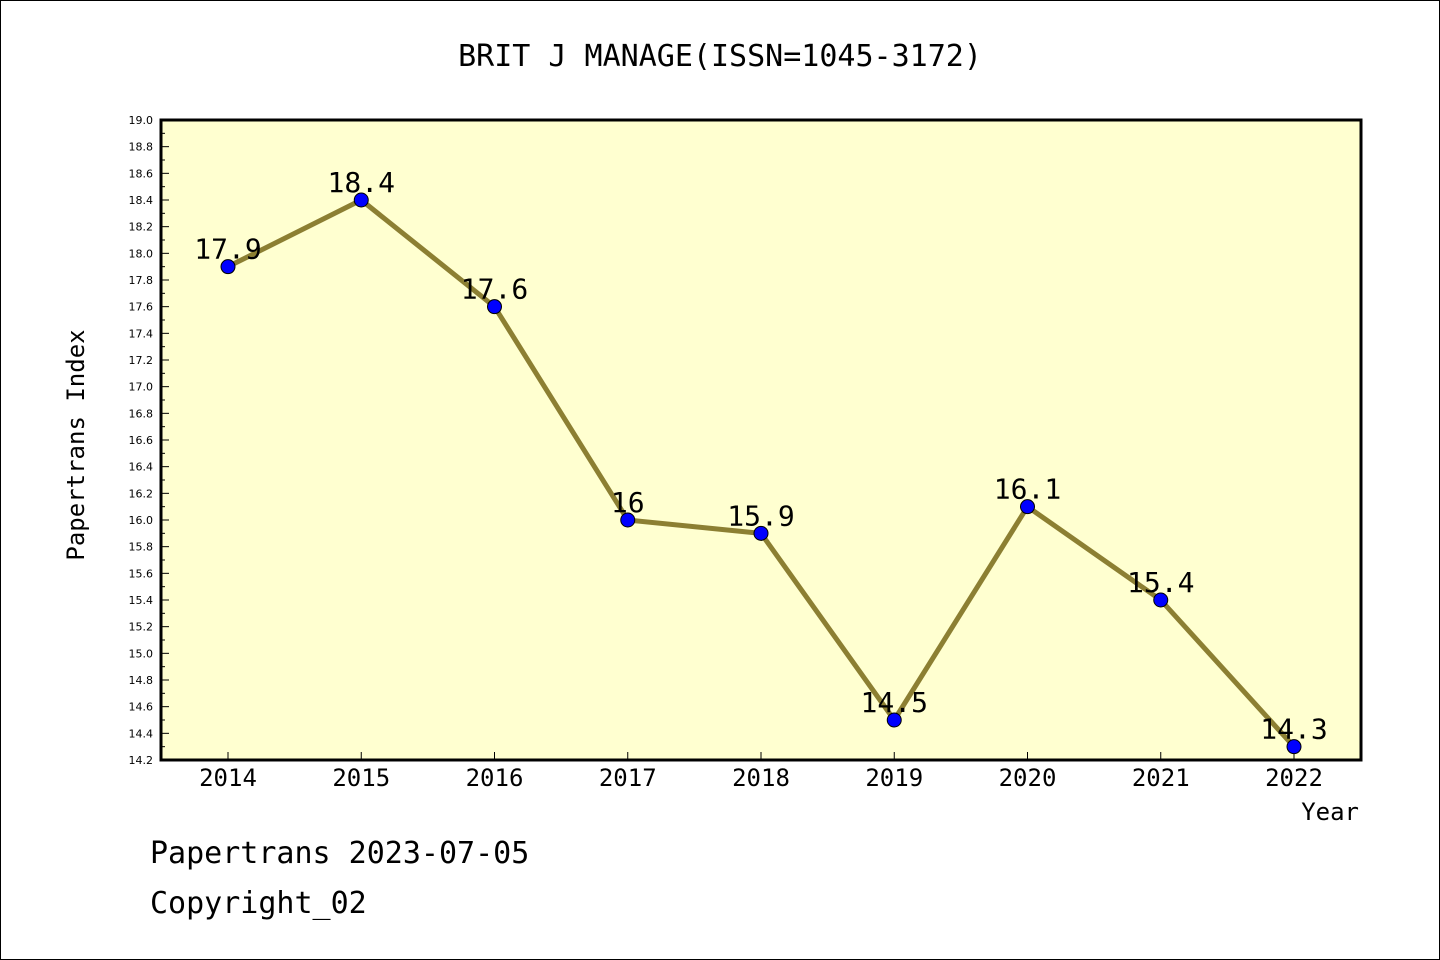 Image resolution: width=1440 pixels, height=960 pixels. What do you see at coordinates (141, 627) in the screenshot?
I see `y-tick-label: 15.2` at bounding box center [141, 627].